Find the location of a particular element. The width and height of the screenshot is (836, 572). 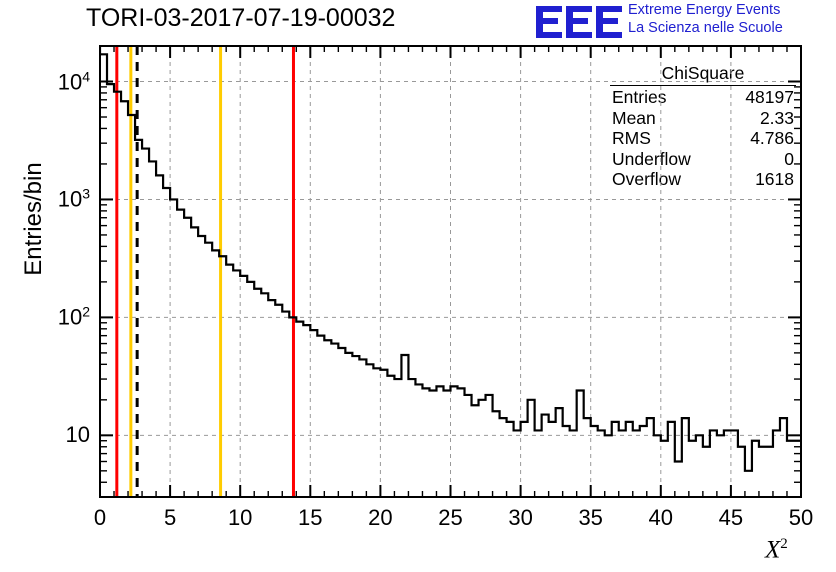

x-tick-label: 50 is located at coordinates (801, 517).